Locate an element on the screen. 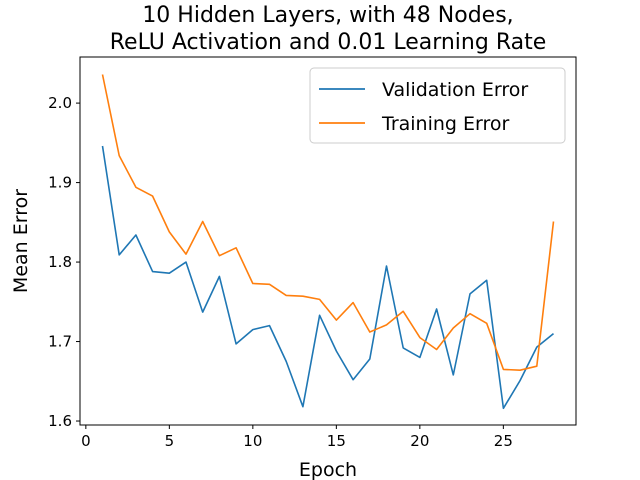 The height and width of the screenshot is (480, 640). y-tick-label: 1.9 is located at coordinates (60, 183).